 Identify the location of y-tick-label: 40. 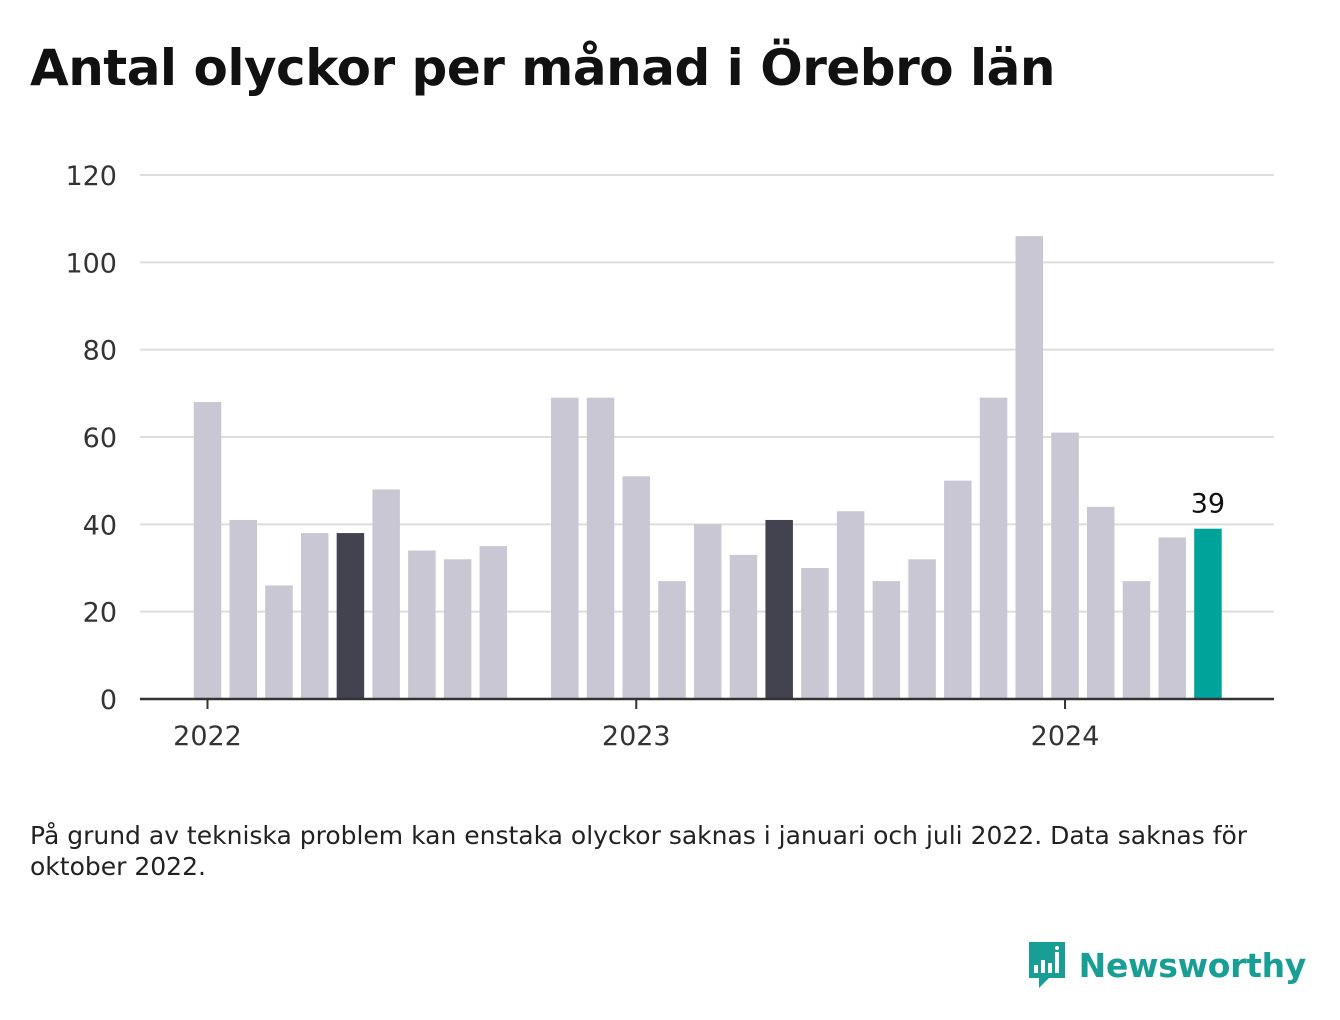
(100, 525).